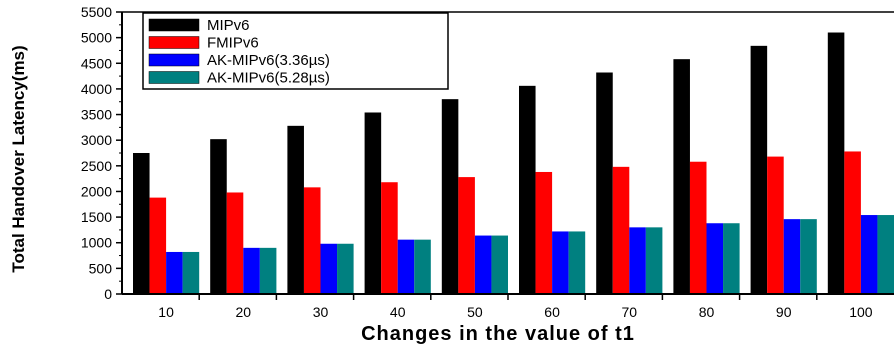 The height and width of the screenshot is (347, 894). I want to click on y-tick-label-4500: 4500, so click(96, 63).